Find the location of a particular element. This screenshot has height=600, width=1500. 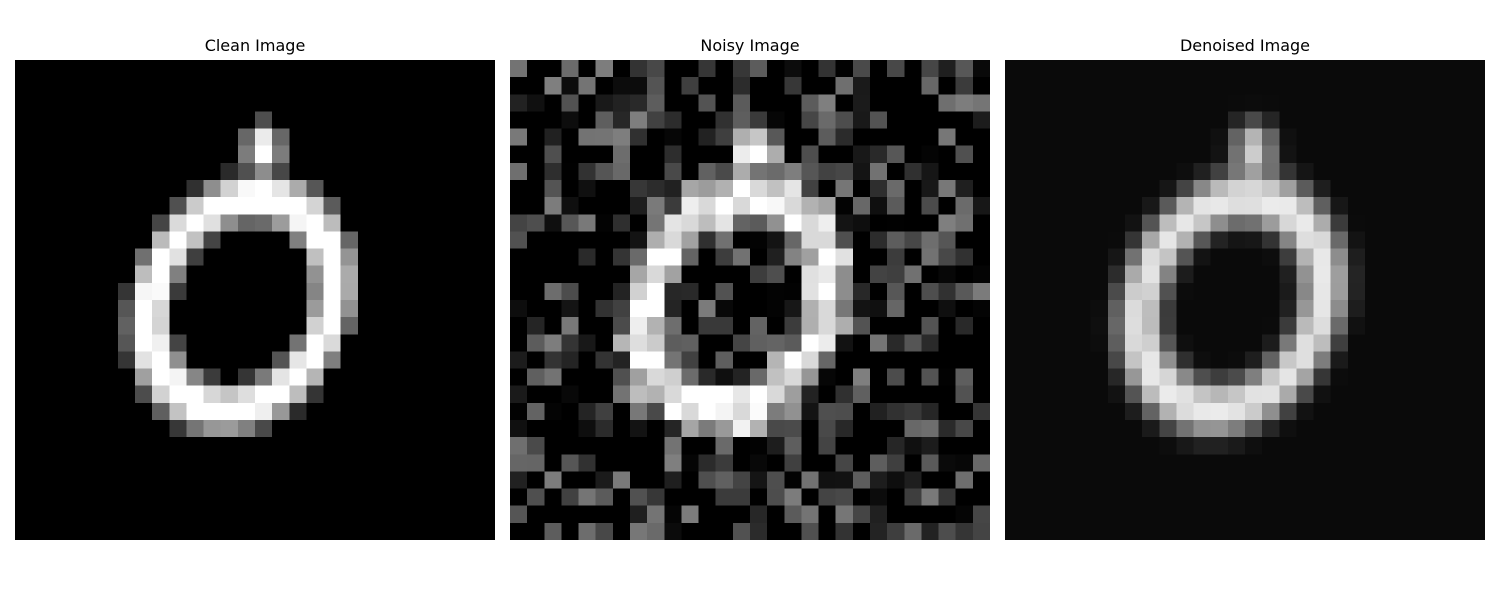

clean-image-title: Clean Image is located at coordinates (255, 45).